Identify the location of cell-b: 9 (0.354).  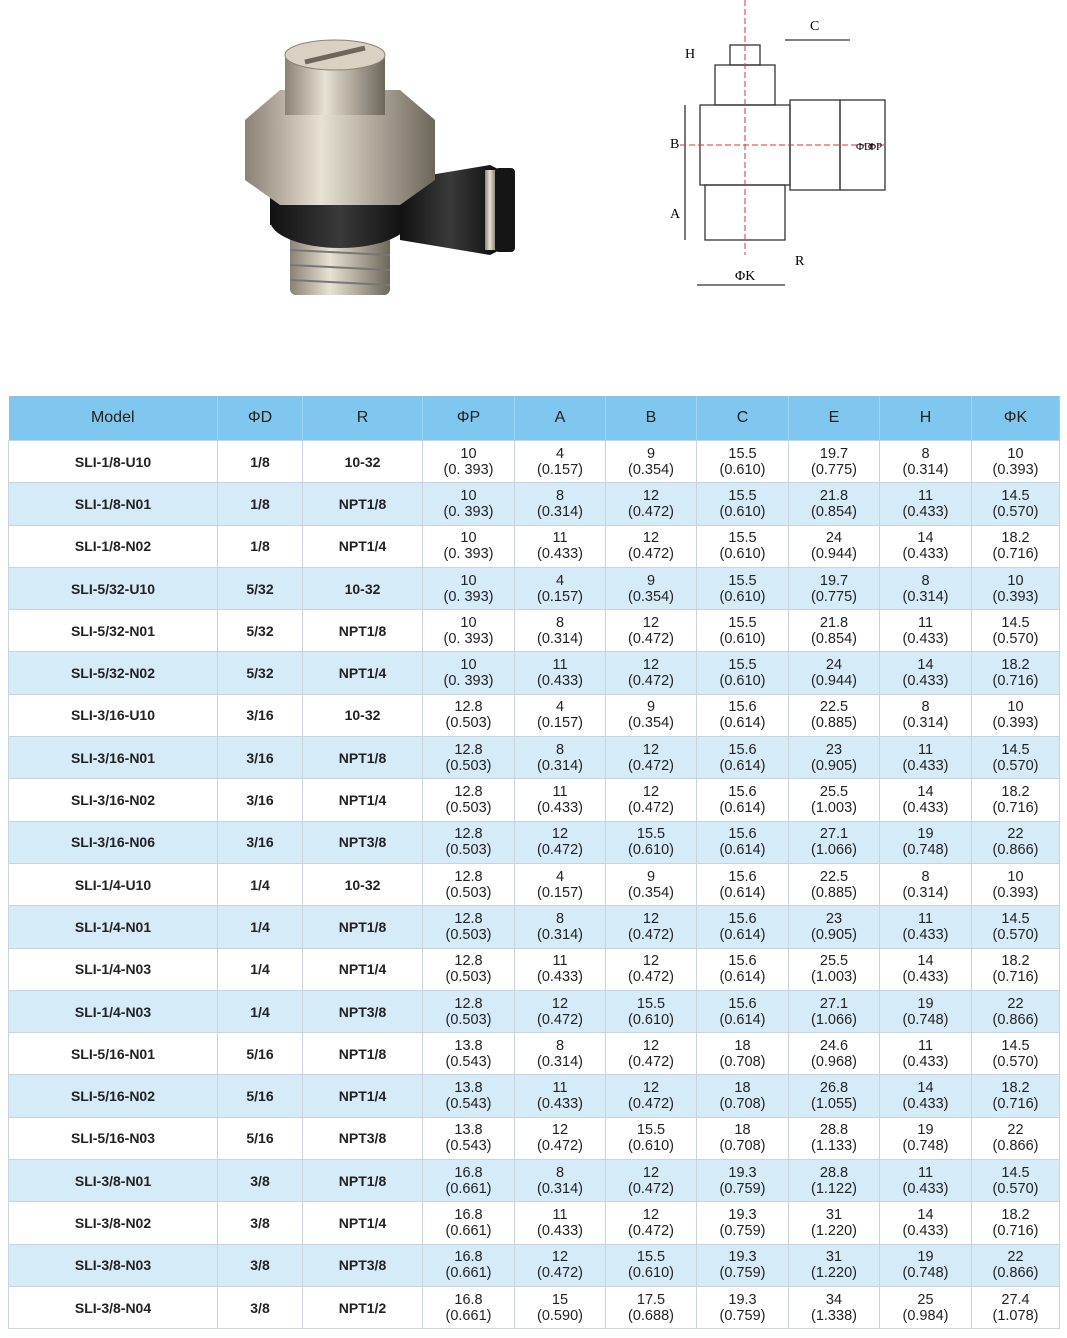
(651, 588).